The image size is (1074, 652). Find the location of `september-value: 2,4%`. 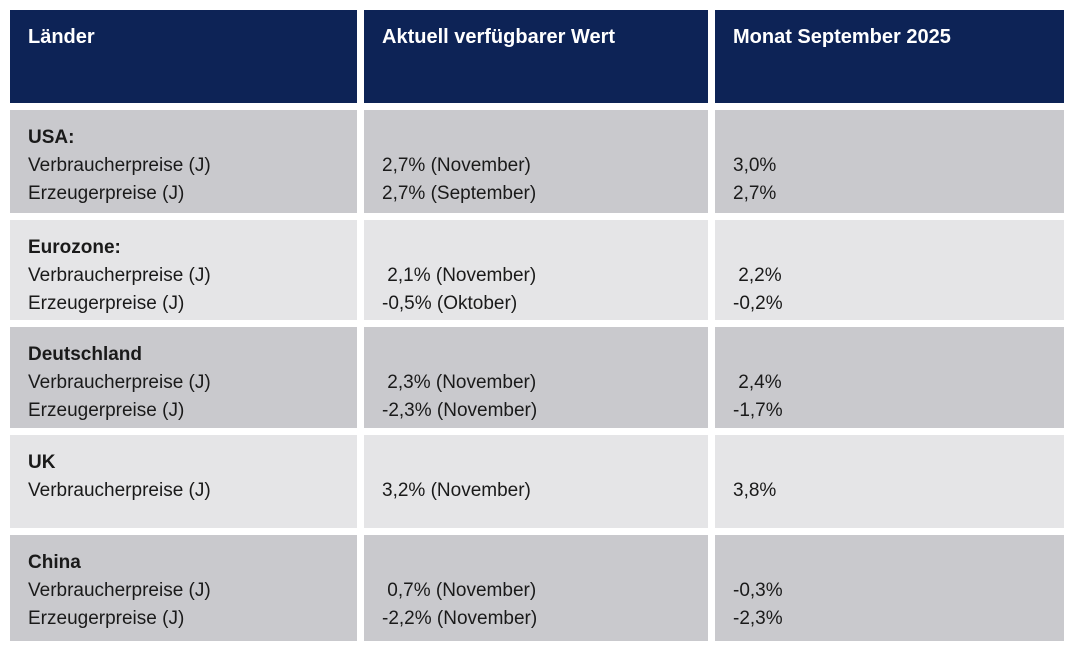

september-value: 2,4% is located at coordinates (757, 382).